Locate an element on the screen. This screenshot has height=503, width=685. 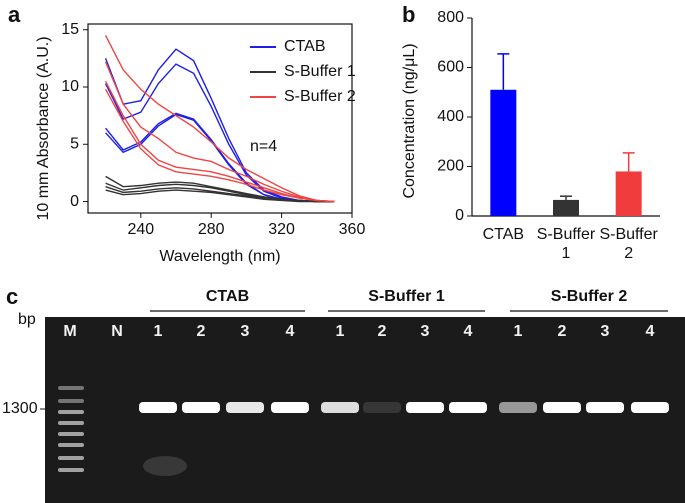
unit-label: bp is located at coordinates (27, 319).